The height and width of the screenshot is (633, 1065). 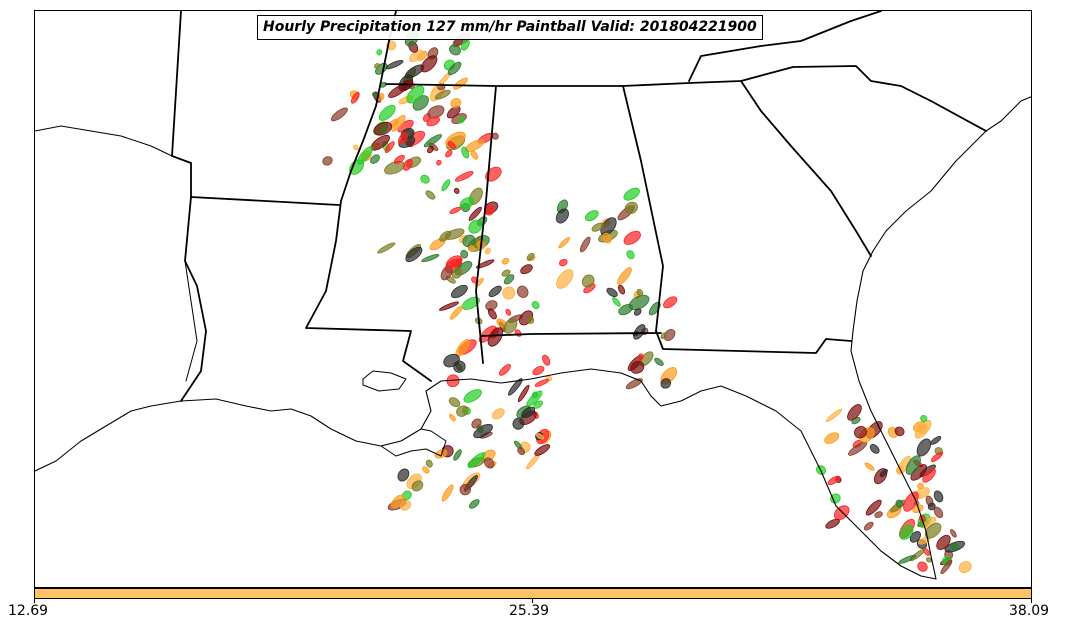 What do you see at coordinates (785, 46) in the screenshot?
I see `state-boundary-nc-va` at bounding box center [785, 46].